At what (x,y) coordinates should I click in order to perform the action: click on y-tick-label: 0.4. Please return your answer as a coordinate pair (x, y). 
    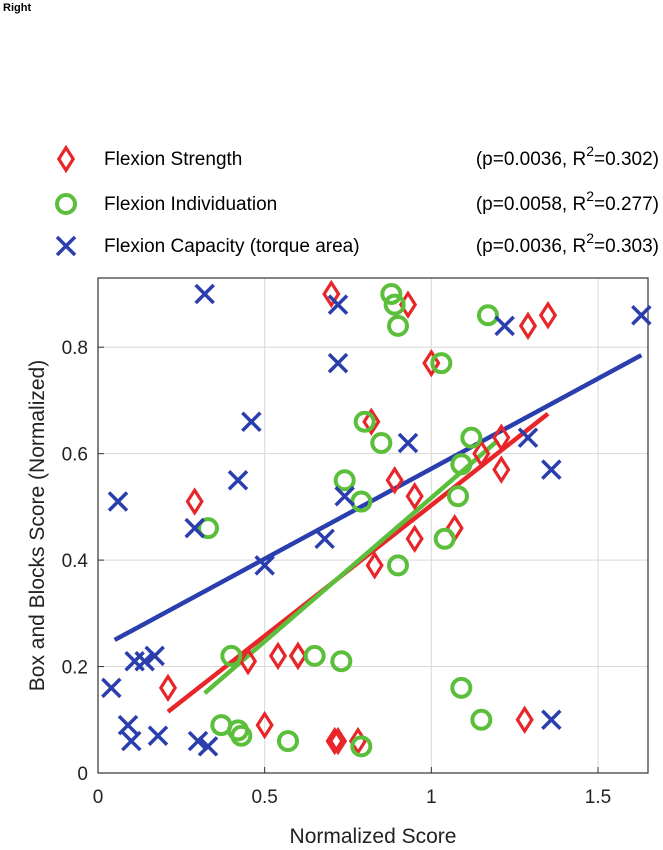
    Looking at the image, I should click on (75, 561).